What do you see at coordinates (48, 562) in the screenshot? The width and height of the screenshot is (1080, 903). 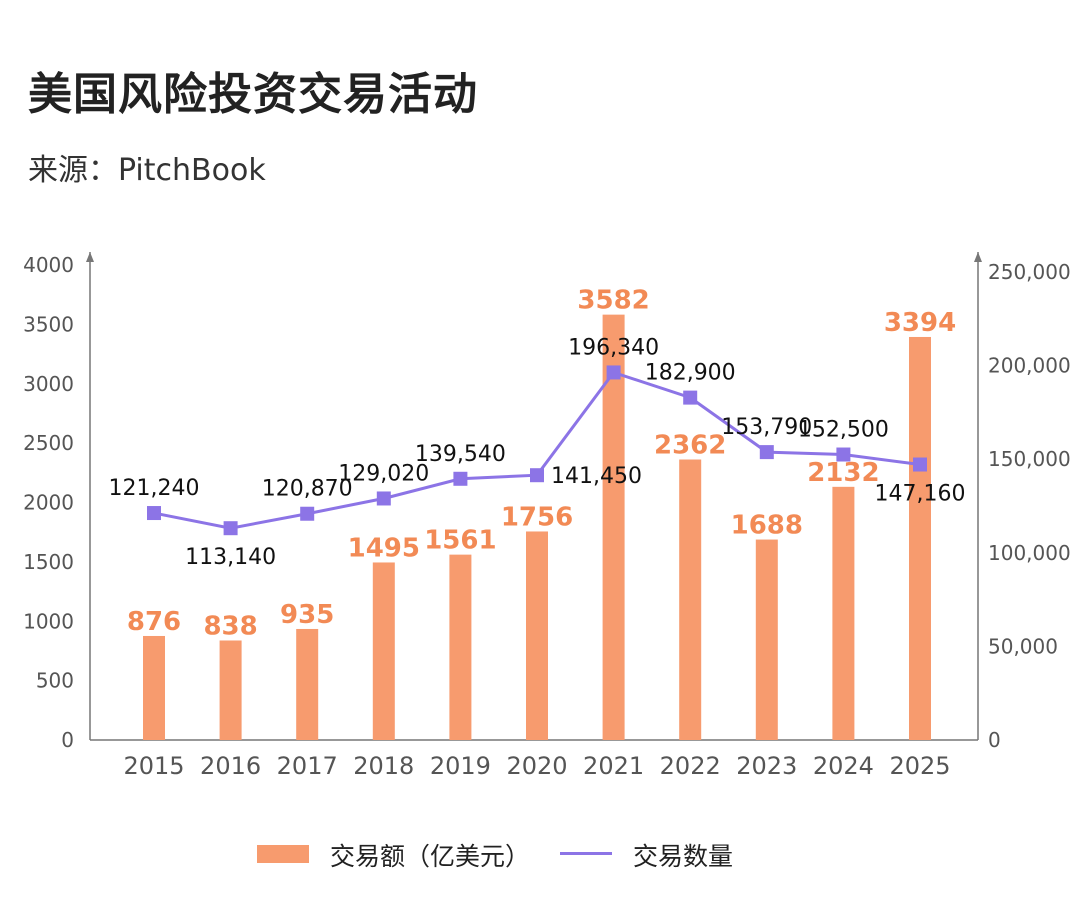 I see `left-axis-tick-label: 1500` at bounding box center [48, 562].